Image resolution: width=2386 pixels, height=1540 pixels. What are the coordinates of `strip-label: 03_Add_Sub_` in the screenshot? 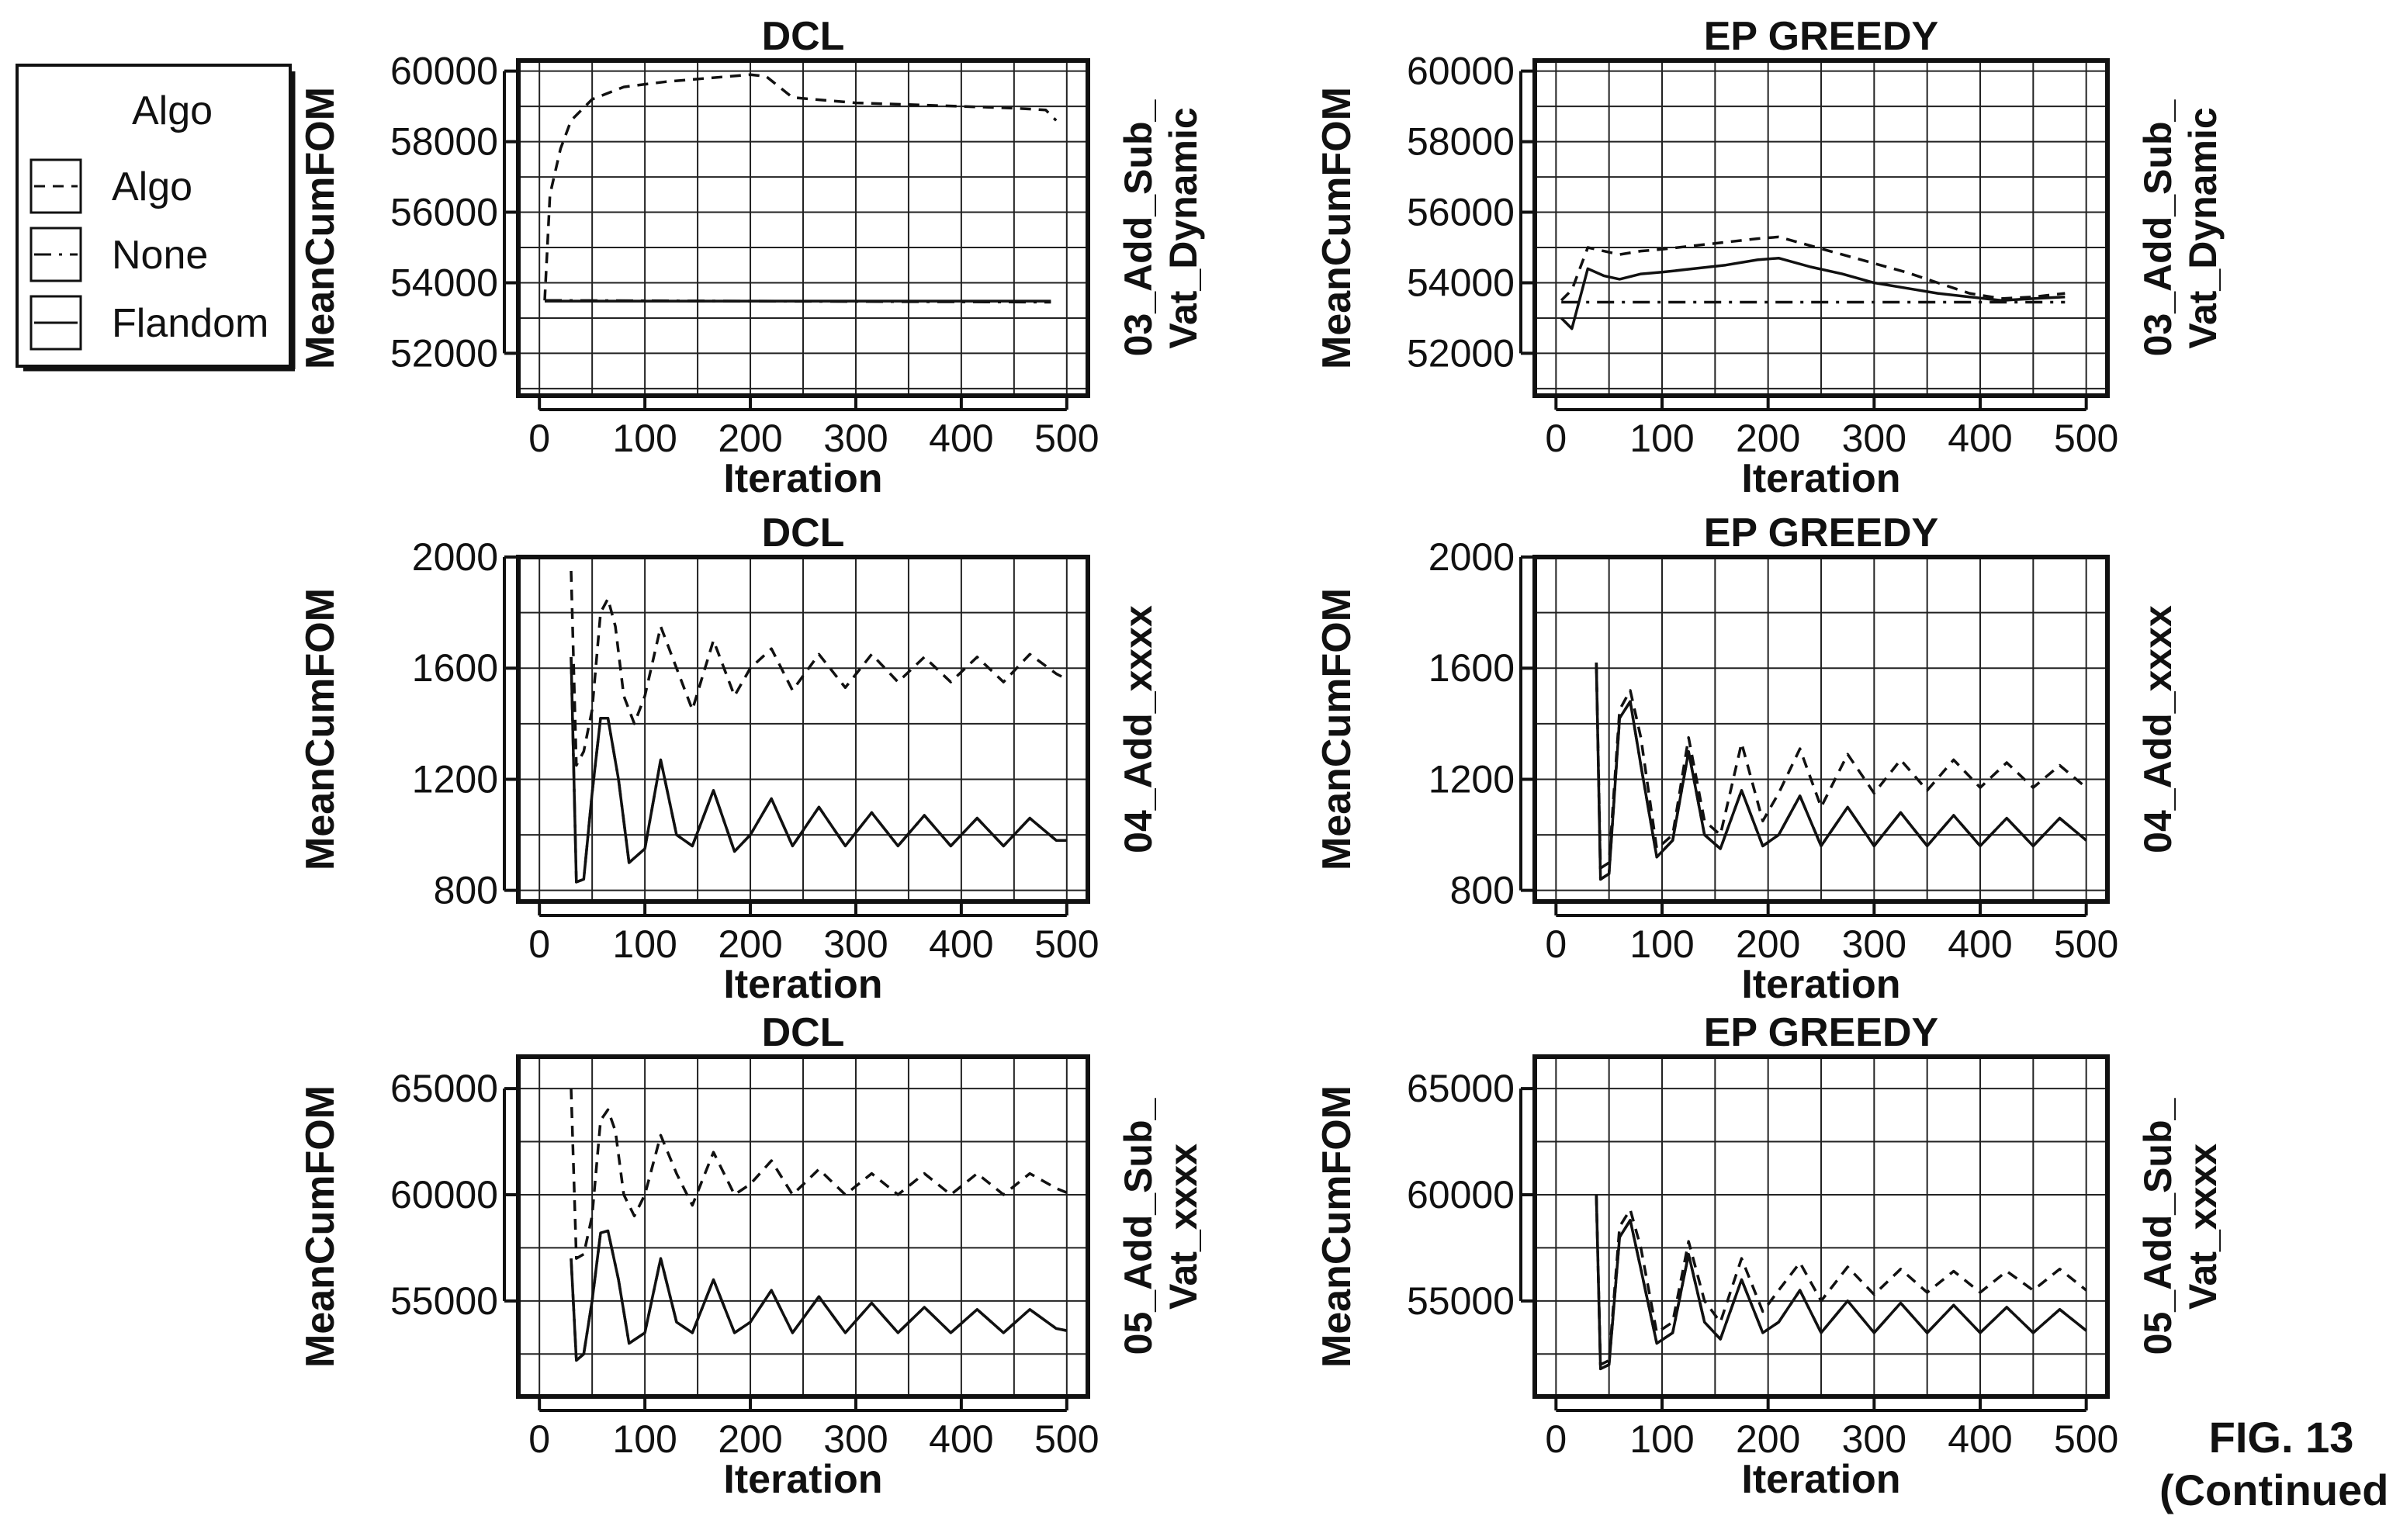 It's located at (2158, 227).